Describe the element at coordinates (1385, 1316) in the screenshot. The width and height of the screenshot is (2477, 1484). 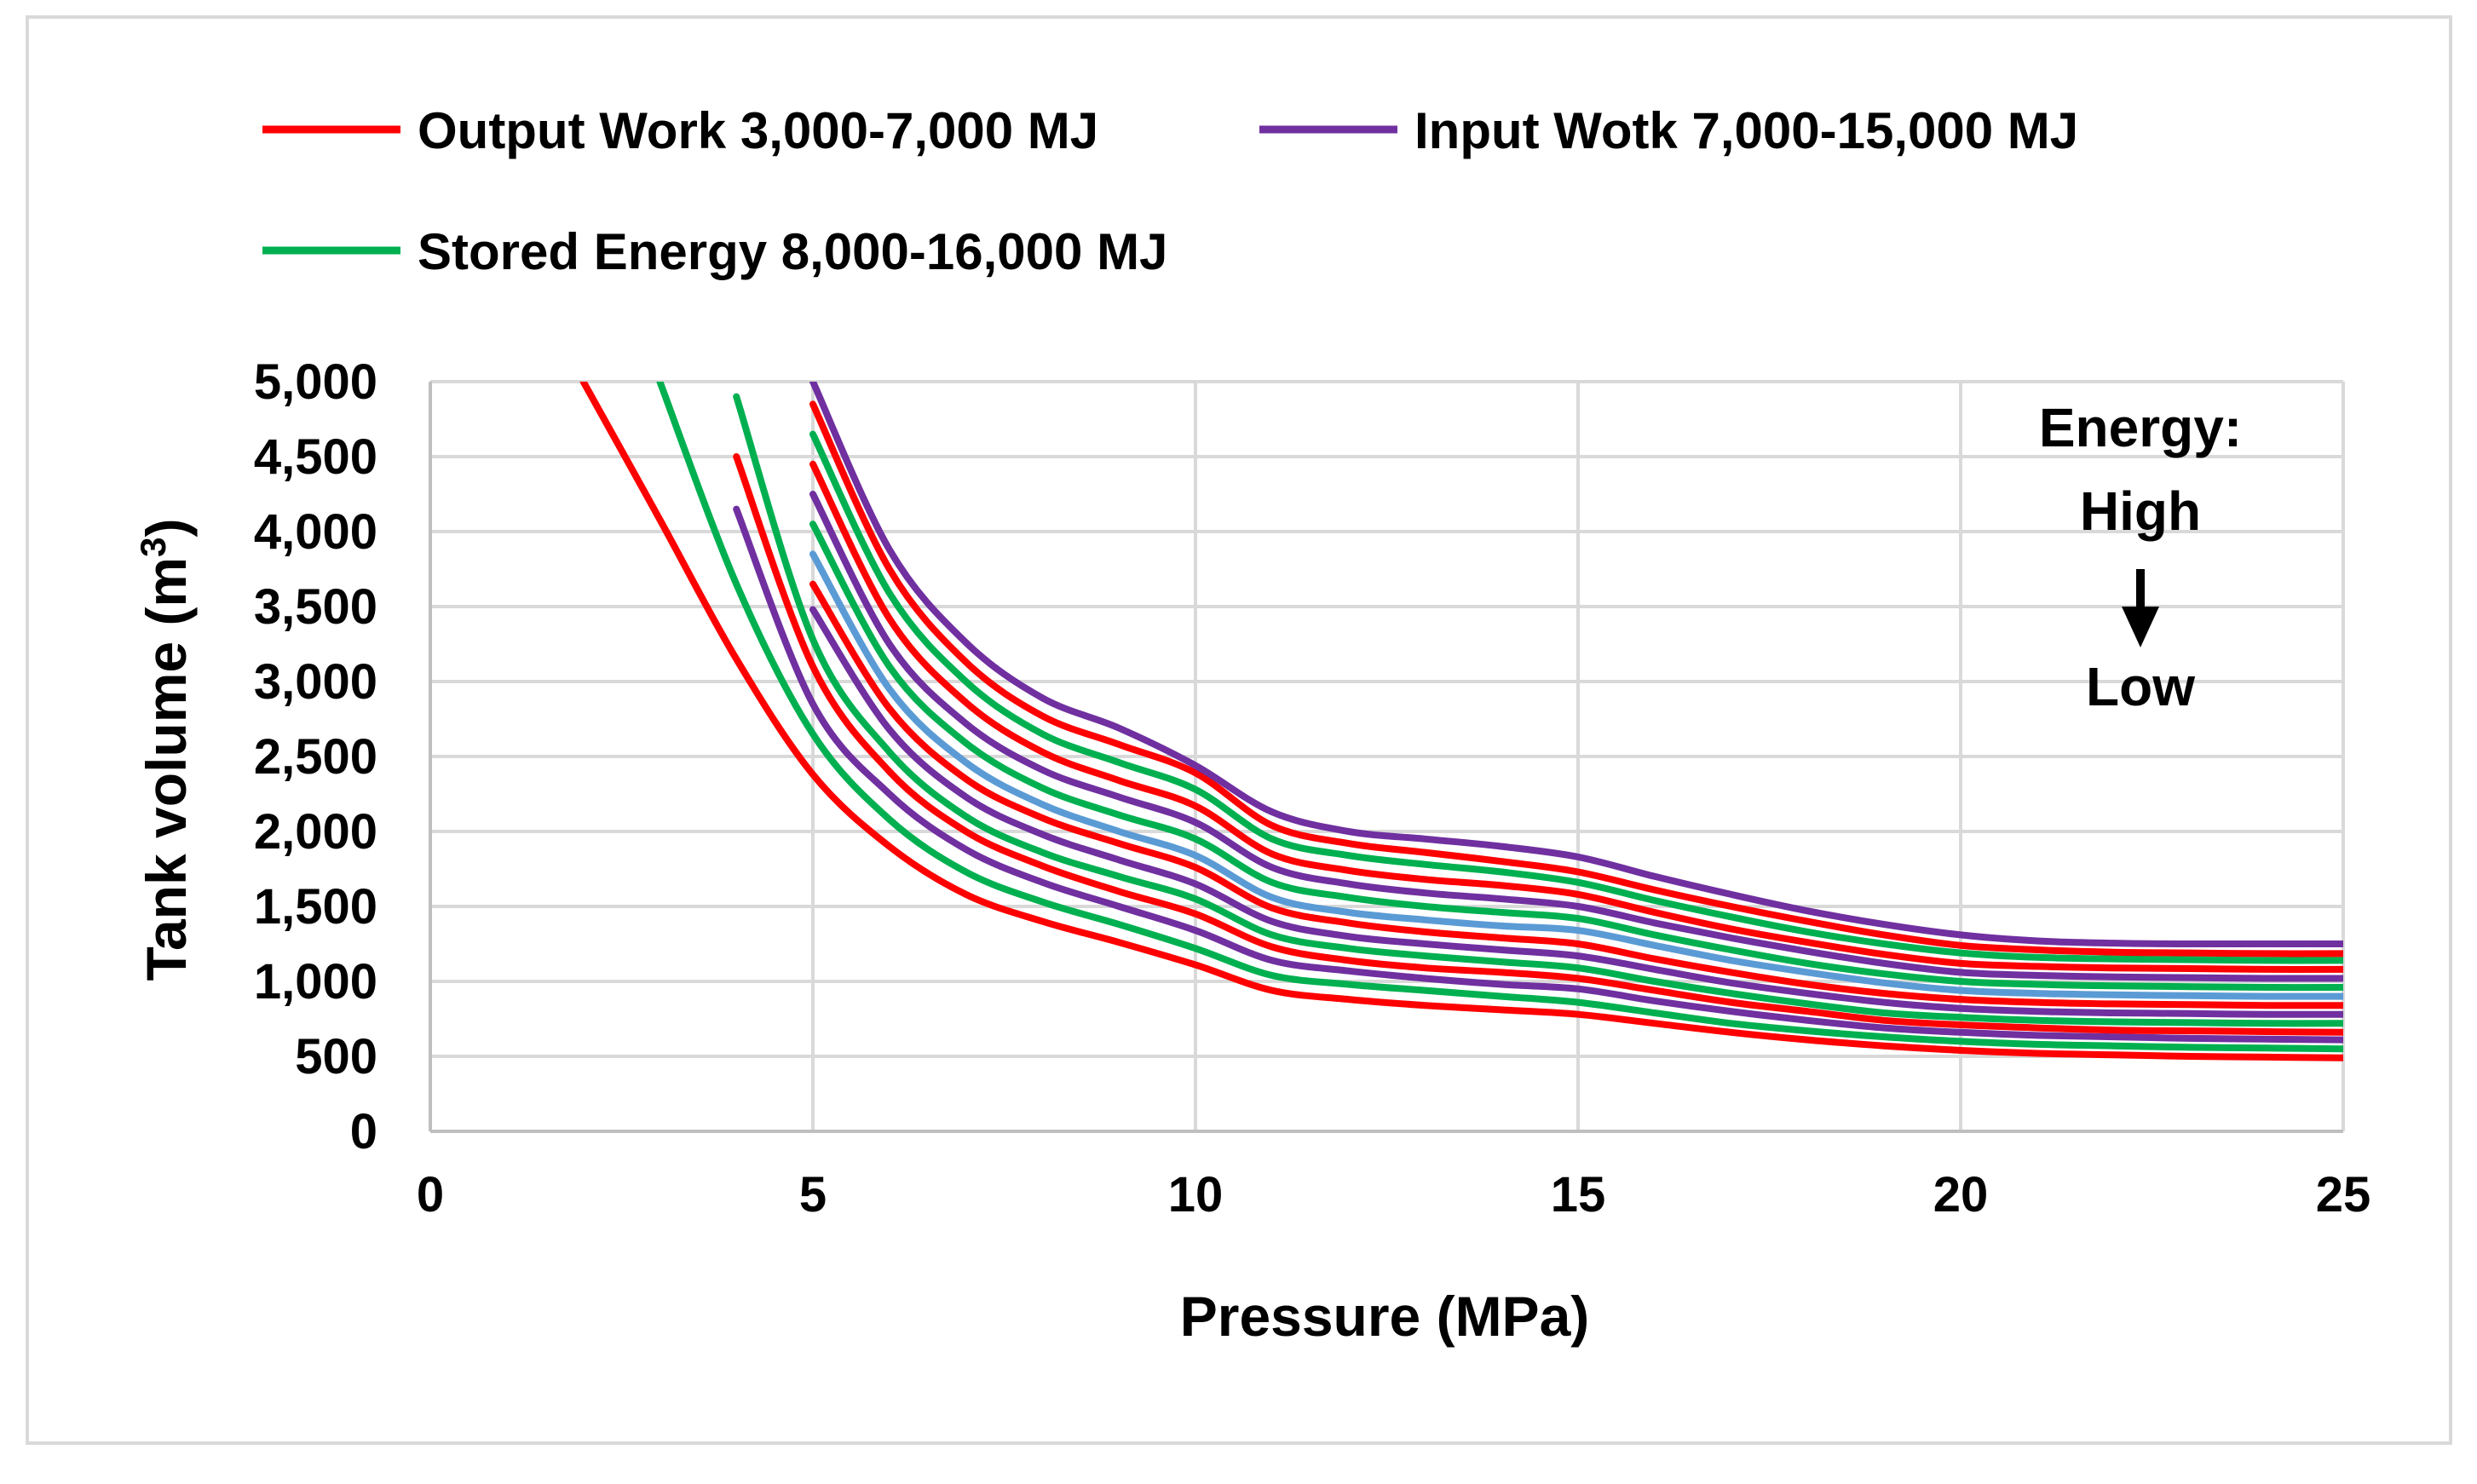
I see `x-axis-title: Pressure (MPa)` at that location.